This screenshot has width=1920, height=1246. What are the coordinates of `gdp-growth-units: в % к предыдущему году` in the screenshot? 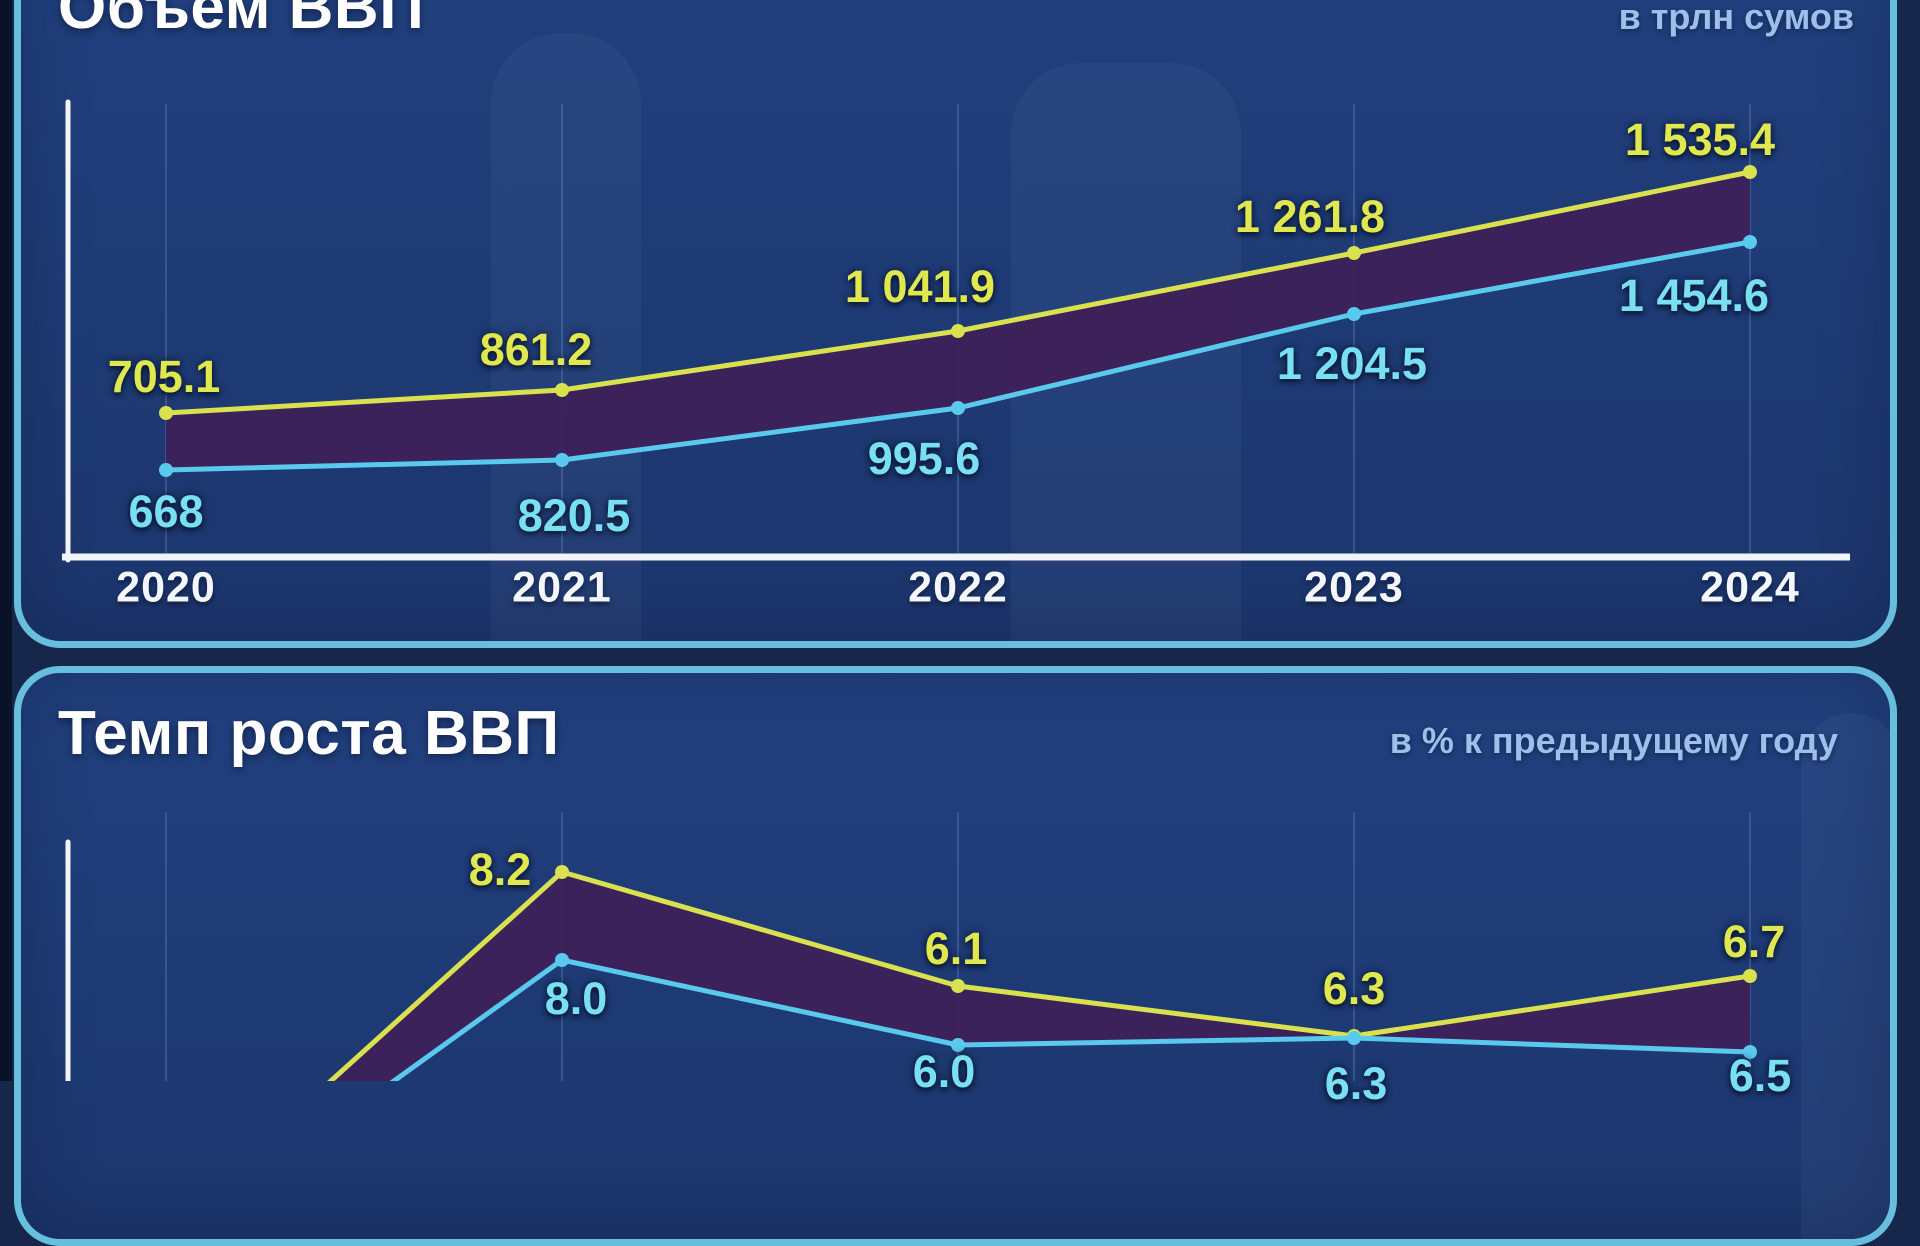 It's located at (1613, 740).